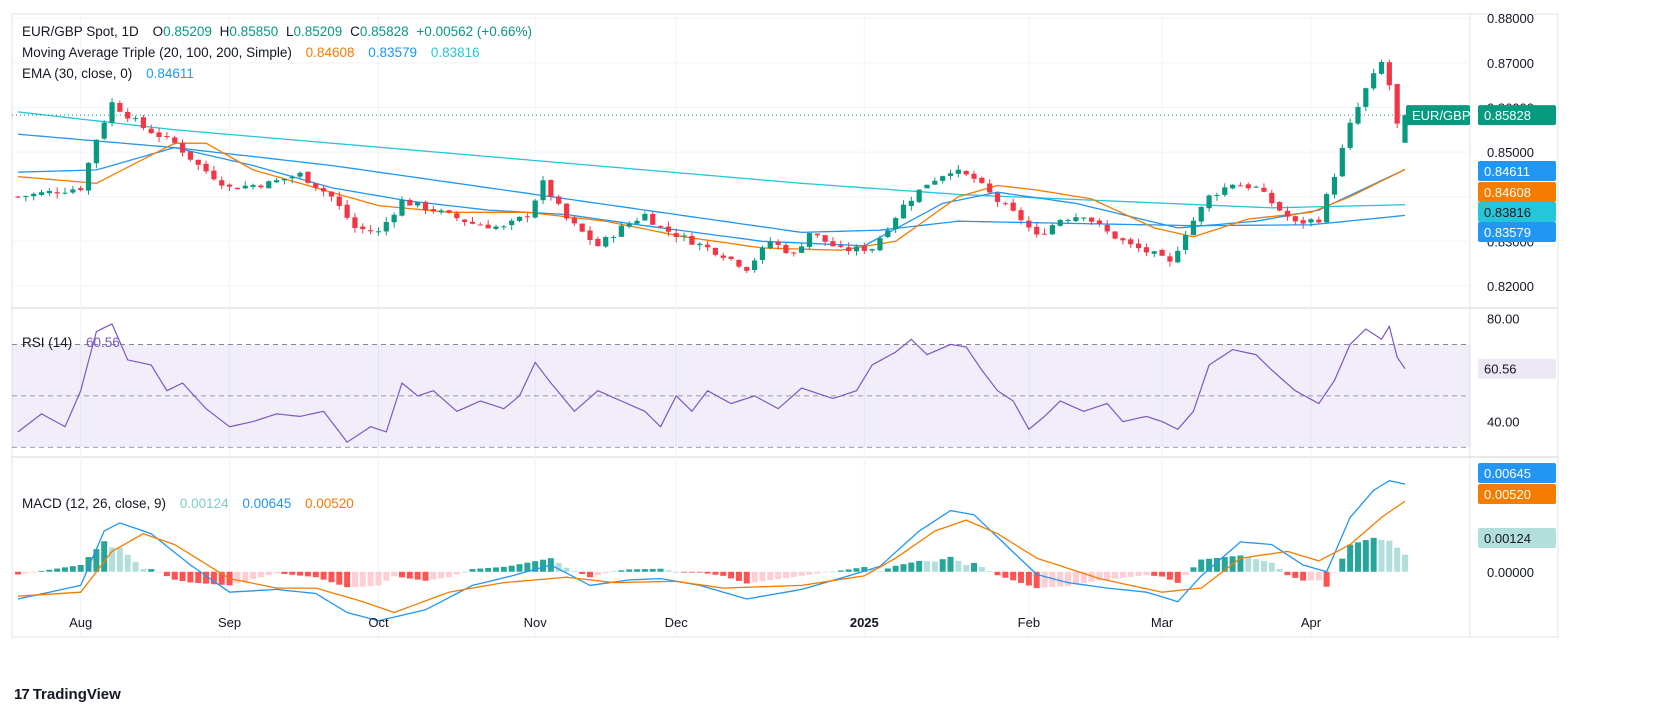 The image size is (1656, 718). What do you see at coordinates (1517, 473) in the screenshot?
I see `macd-line-tag-bg` at bounding box center [1517, 473].